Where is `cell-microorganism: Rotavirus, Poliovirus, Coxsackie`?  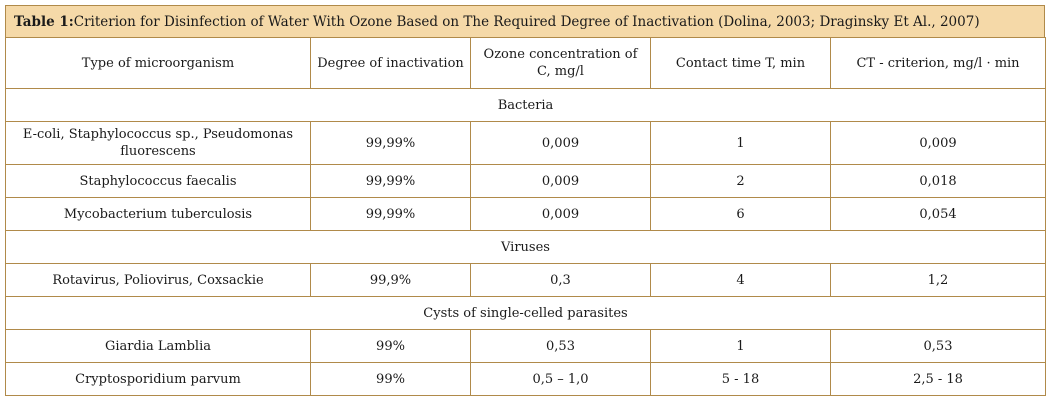
cell-microorganism: Rotavirus, Poliovirus, Coxsackie is located at coordinates (158, 280).